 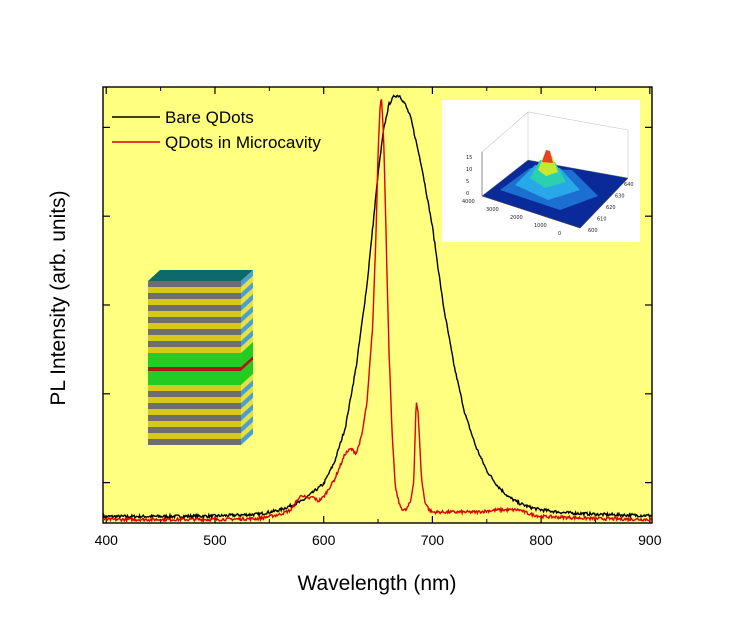 I want to click on inset-y-axis, so click(x=604, y=203).